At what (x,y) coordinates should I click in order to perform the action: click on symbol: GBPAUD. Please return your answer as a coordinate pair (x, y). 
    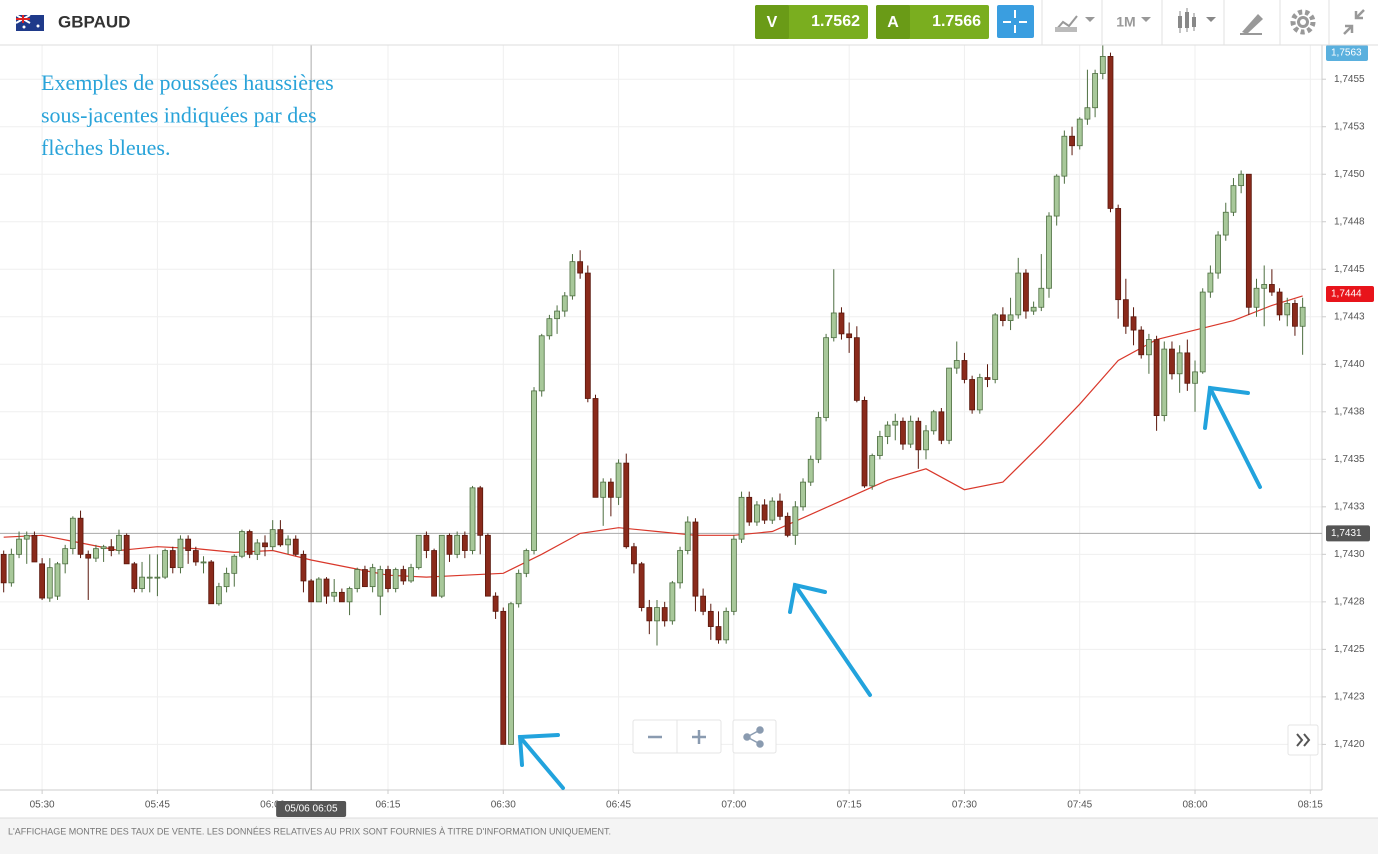
    Looking at the image, I should click on (94, 21).